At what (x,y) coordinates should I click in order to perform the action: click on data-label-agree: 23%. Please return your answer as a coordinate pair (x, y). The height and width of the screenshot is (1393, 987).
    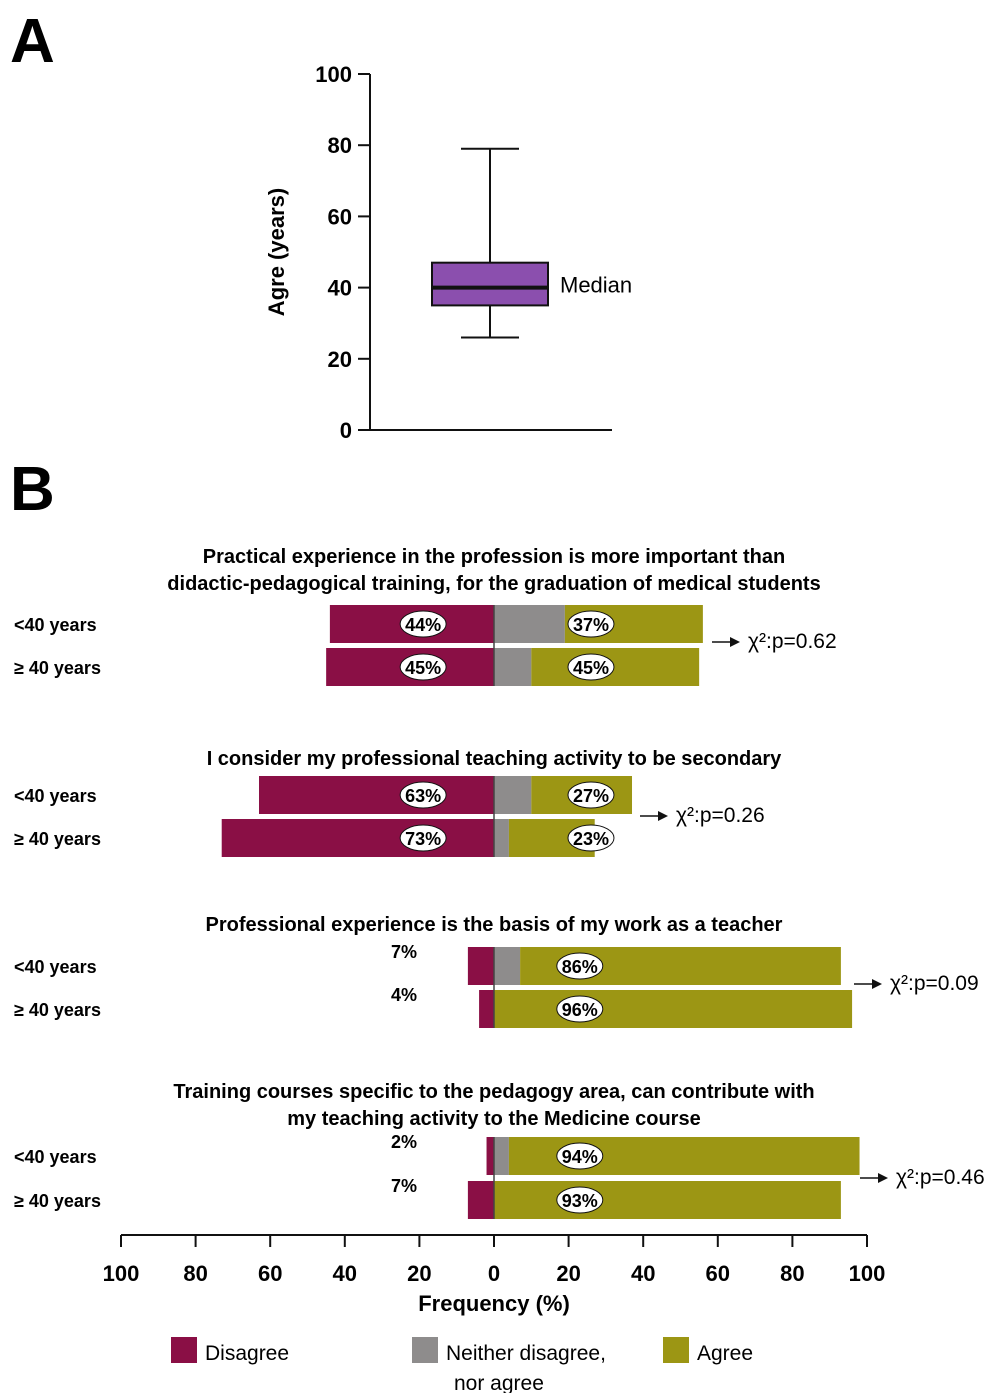
    Looking at the image, I should click on (591, 839).